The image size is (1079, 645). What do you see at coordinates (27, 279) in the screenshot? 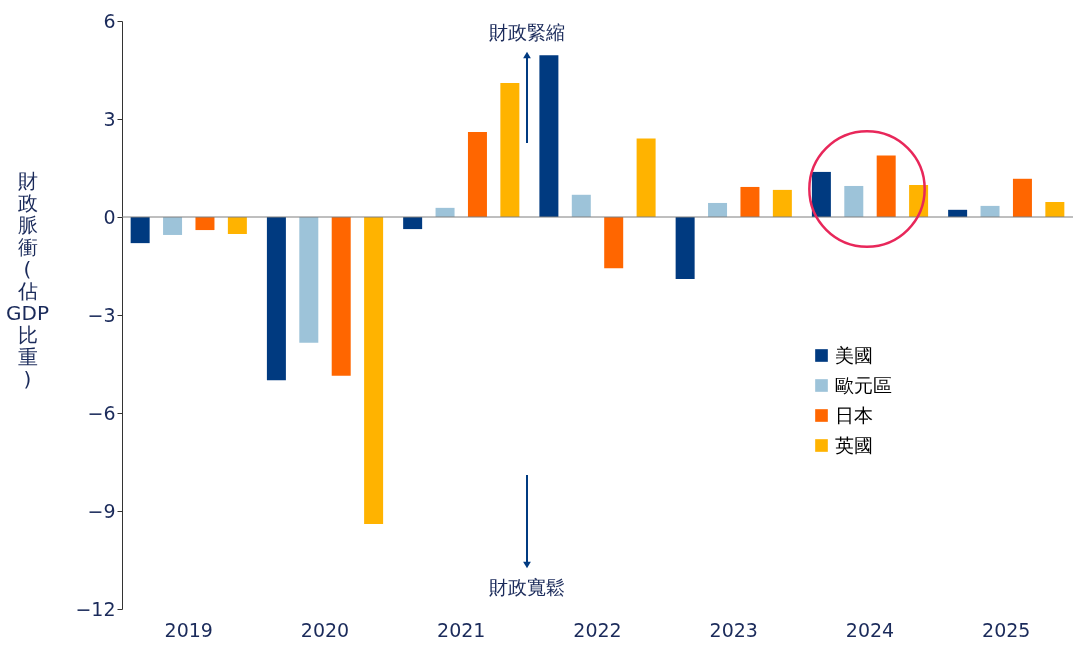
I see `text: 財政脈衝(佔GDP比重)` at bounding box center [27, 279].